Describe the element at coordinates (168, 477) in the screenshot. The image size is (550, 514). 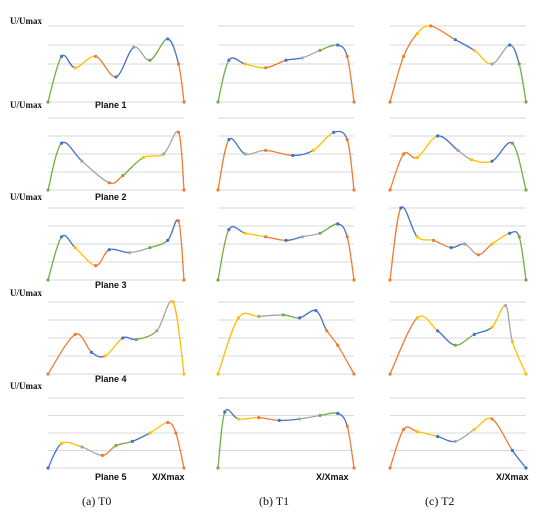
I see `x-axis-label-col1: X/Xmax` at that location.